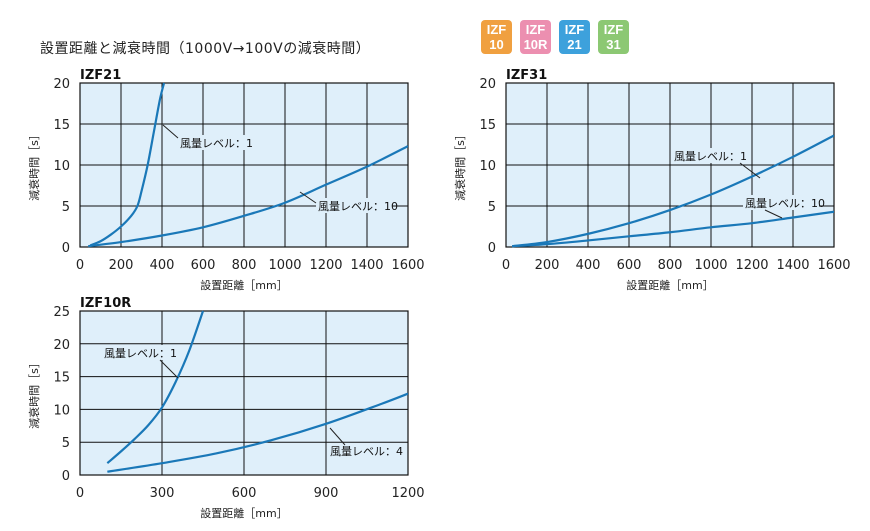 This screenshot has height=531, width=870. I want to click on legend-badge-izf10: IZF 10, so click(496, 37).